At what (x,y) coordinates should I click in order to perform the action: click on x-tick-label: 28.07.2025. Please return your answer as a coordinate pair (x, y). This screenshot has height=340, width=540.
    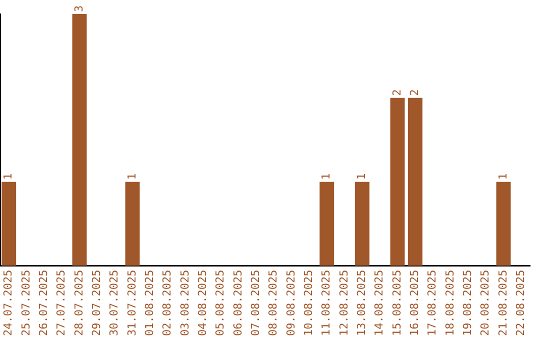
    Looking at the image, I should click on (79, 303).